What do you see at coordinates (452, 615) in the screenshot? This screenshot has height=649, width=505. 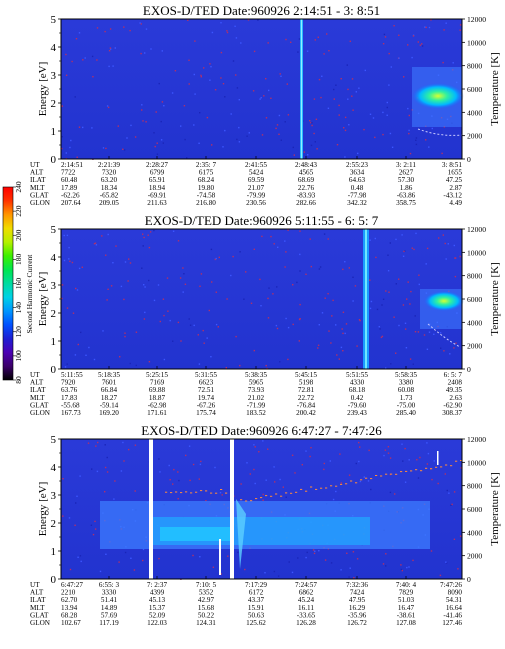 I see `table-cell: -41.46` at bounding box center [452, 615].